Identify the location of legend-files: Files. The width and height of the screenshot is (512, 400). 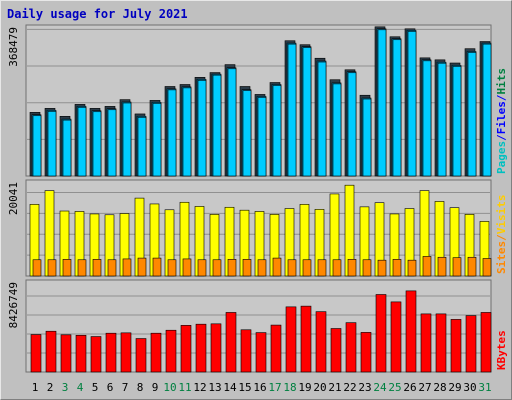
(501, 117).